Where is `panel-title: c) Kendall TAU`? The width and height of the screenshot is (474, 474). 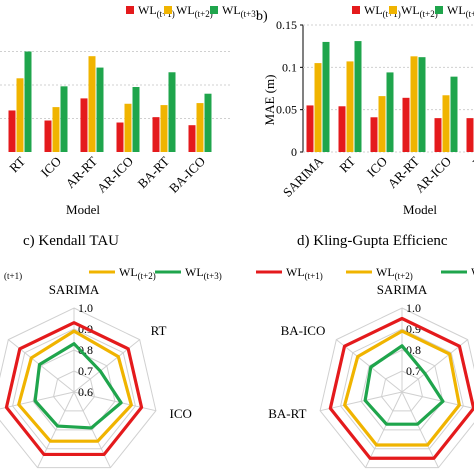 panel-title: c) Kendall TAU is located at coordinates (71, 241).